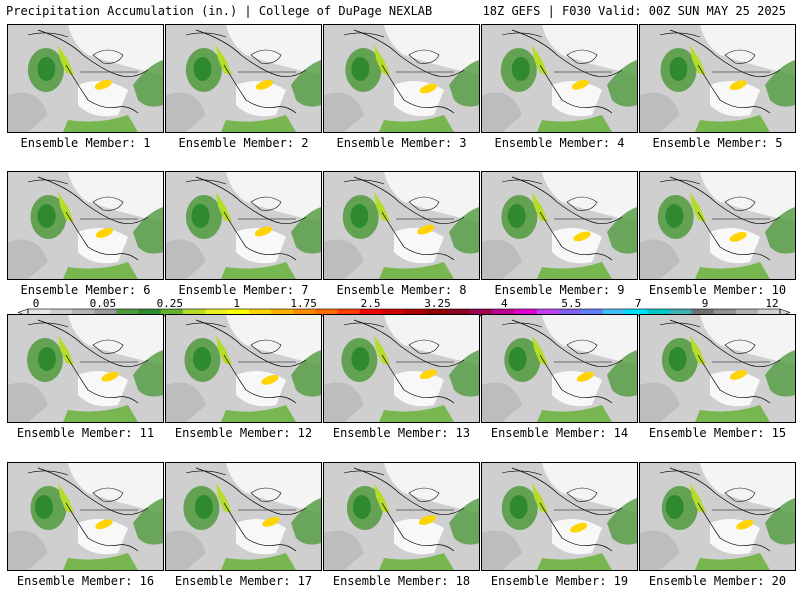 The width and height of the screenshot is (800, 600). I want to click on ensemble-member-label: Ensemble Member: 2, so click(243, 143).